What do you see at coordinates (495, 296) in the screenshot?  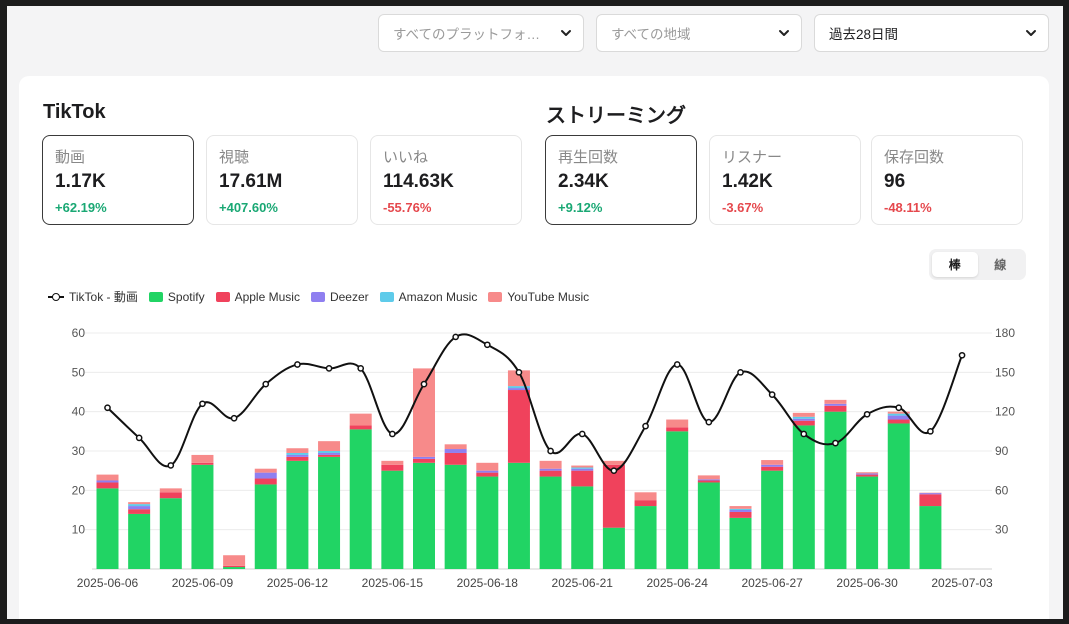 I see `swatch-youtube` at bounding box center [495, 296].